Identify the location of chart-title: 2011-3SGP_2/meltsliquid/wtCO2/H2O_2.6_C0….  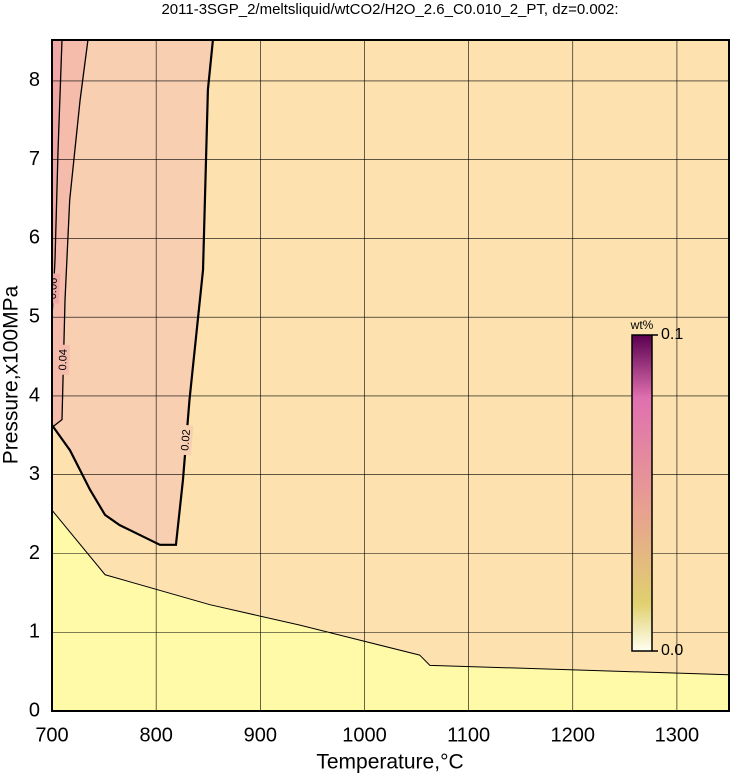
(389, 9).